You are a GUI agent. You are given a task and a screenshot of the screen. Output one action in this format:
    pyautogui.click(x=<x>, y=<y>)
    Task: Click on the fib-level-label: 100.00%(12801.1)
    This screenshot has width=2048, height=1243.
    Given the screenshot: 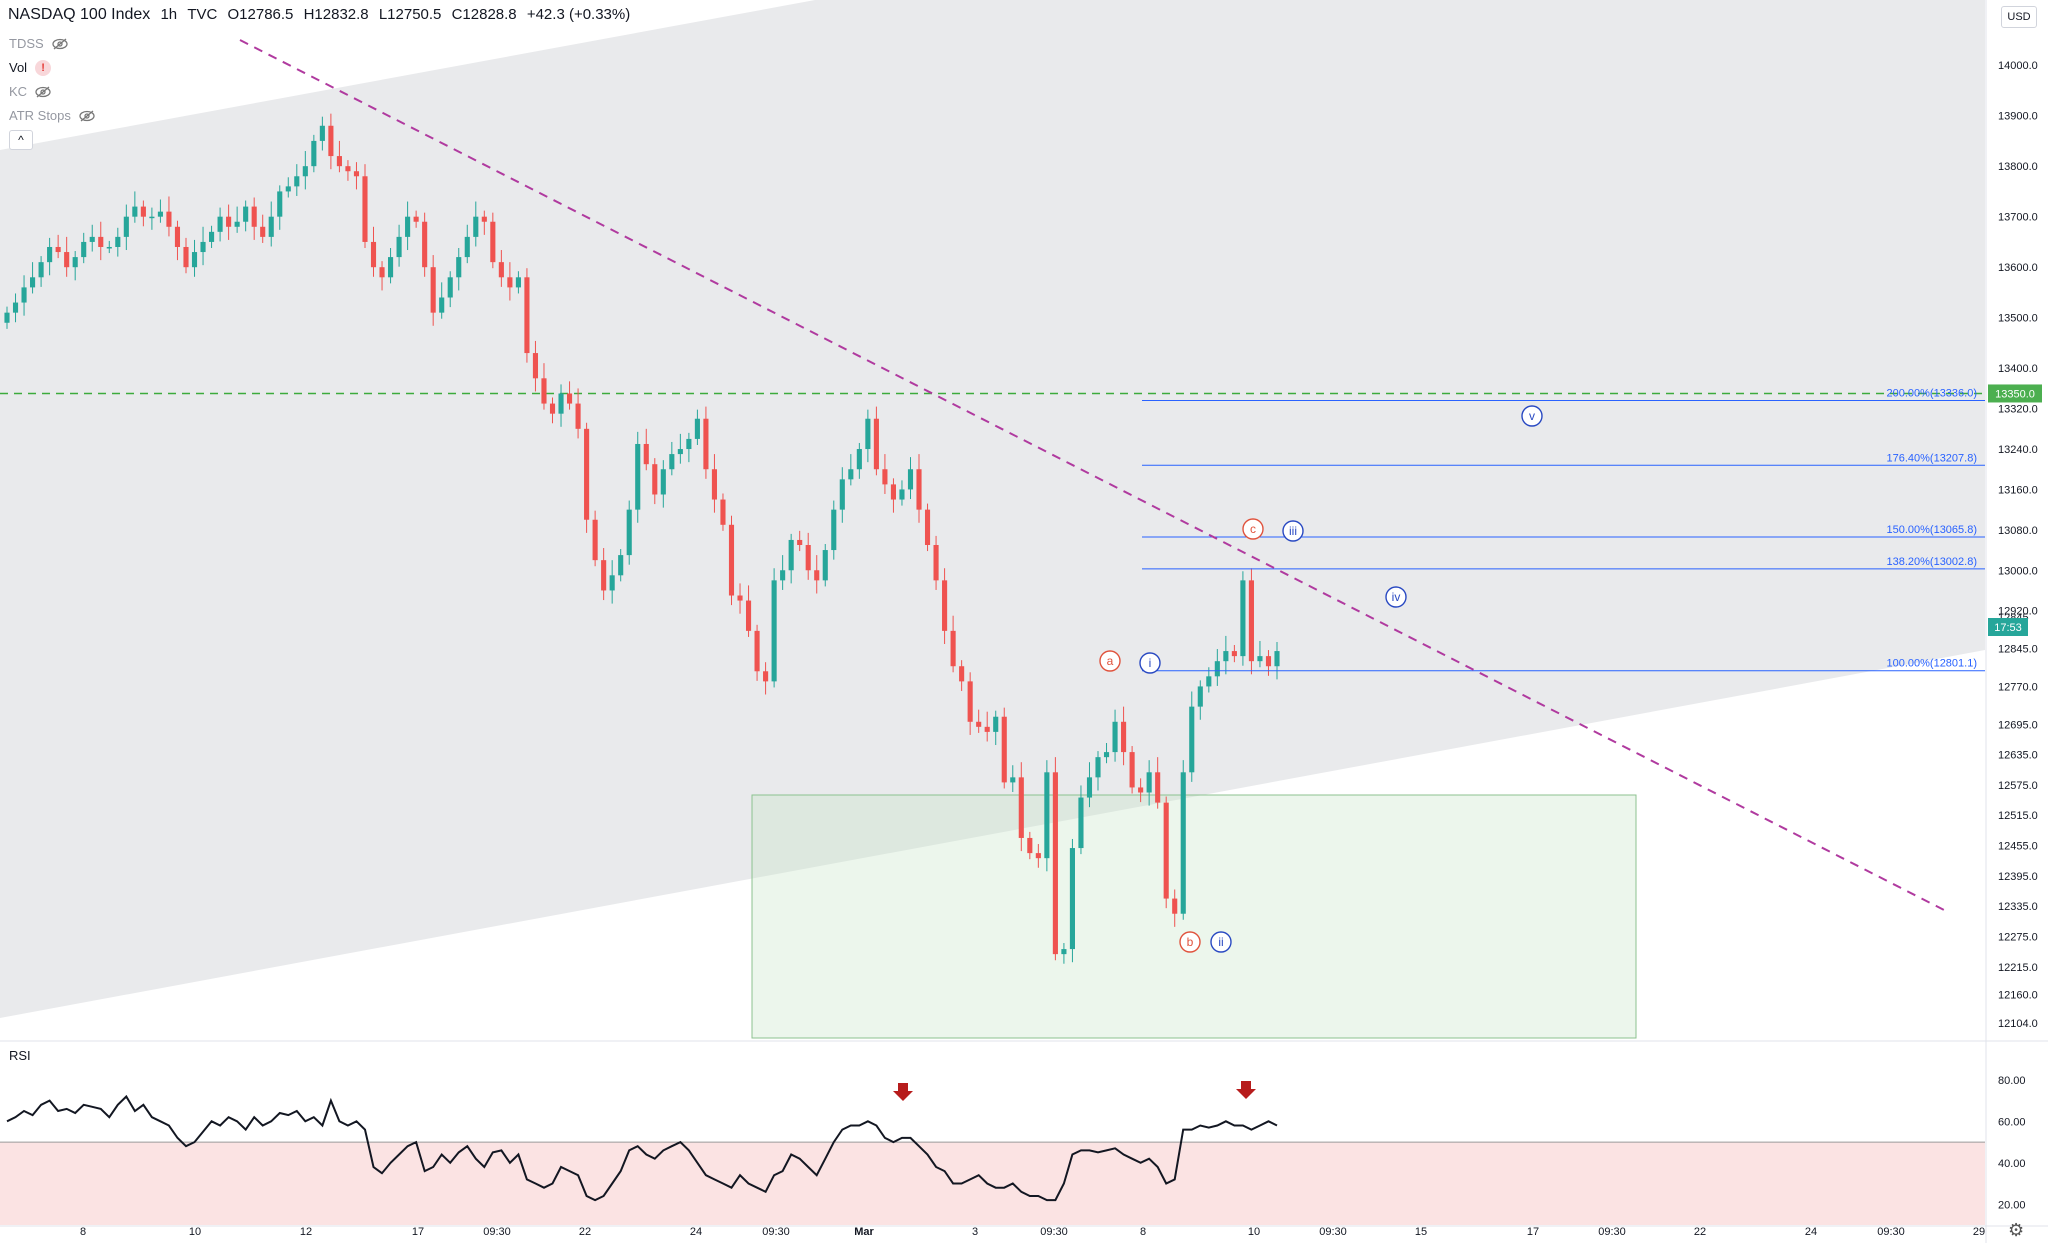 What is the action you would take?
    pyautogui.click(x=1931, y=664)
    